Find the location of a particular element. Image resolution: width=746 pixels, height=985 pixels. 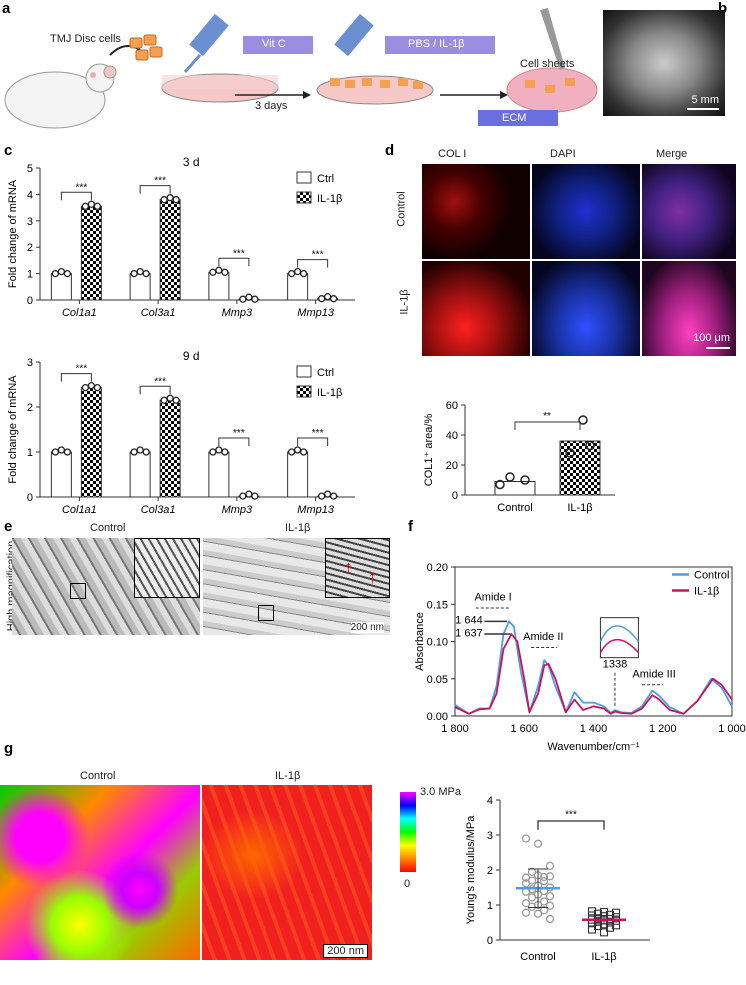

disc-3d-image: 5 mm is located at coordinates (664, 63).